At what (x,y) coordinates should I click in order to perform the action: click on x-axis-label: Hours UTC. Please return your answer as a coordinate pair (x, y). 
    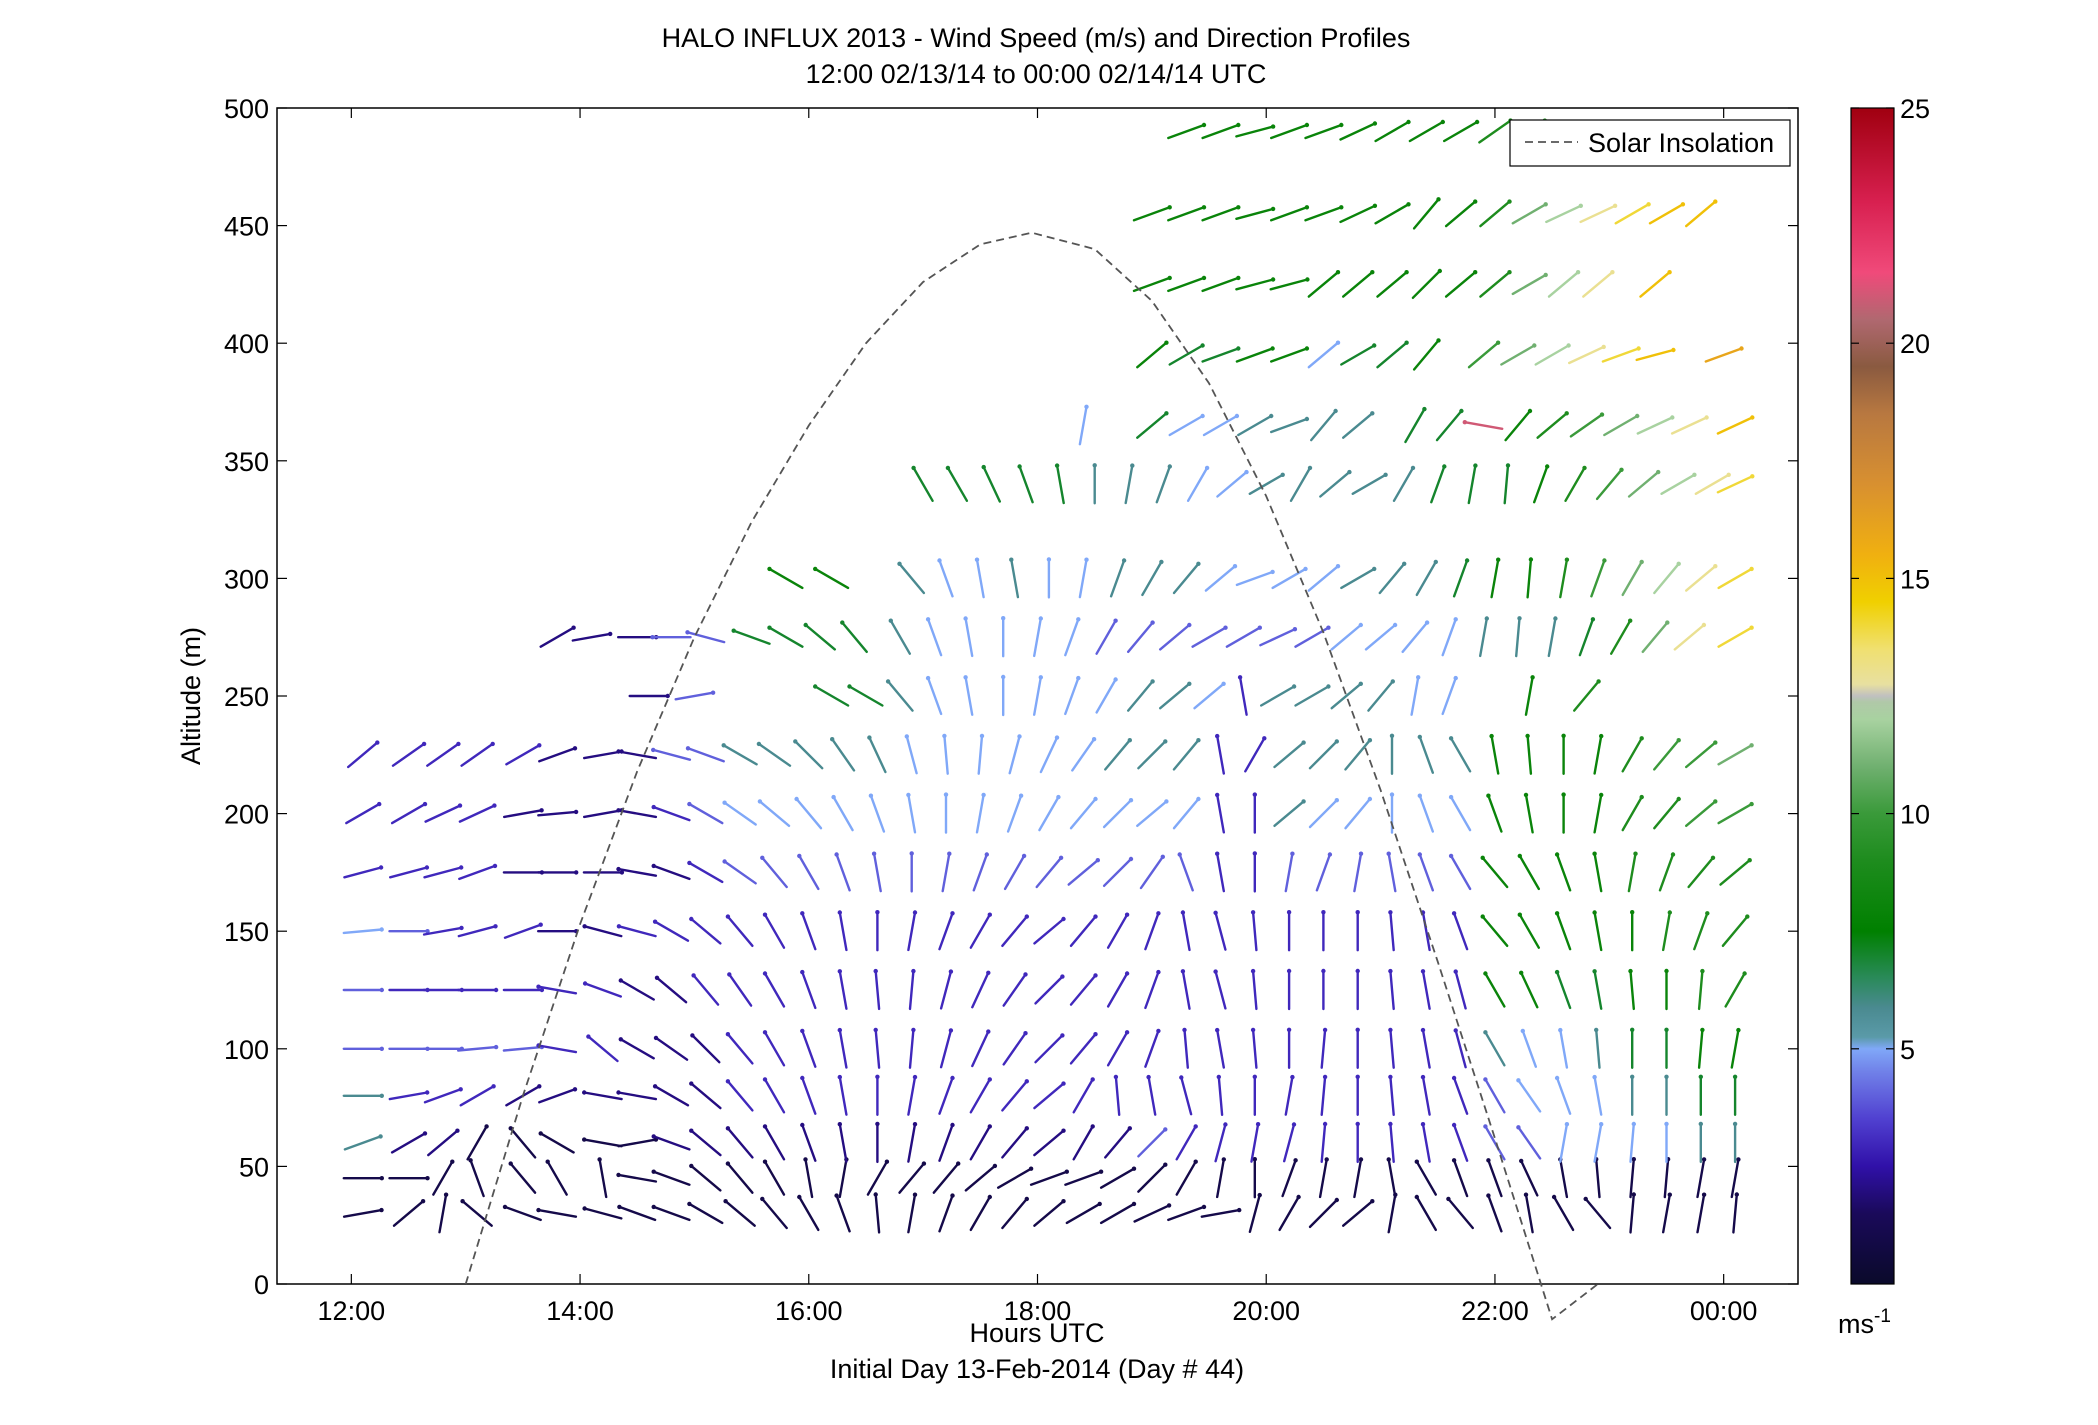
    Looking at the image, I should click on (1036, 1333).